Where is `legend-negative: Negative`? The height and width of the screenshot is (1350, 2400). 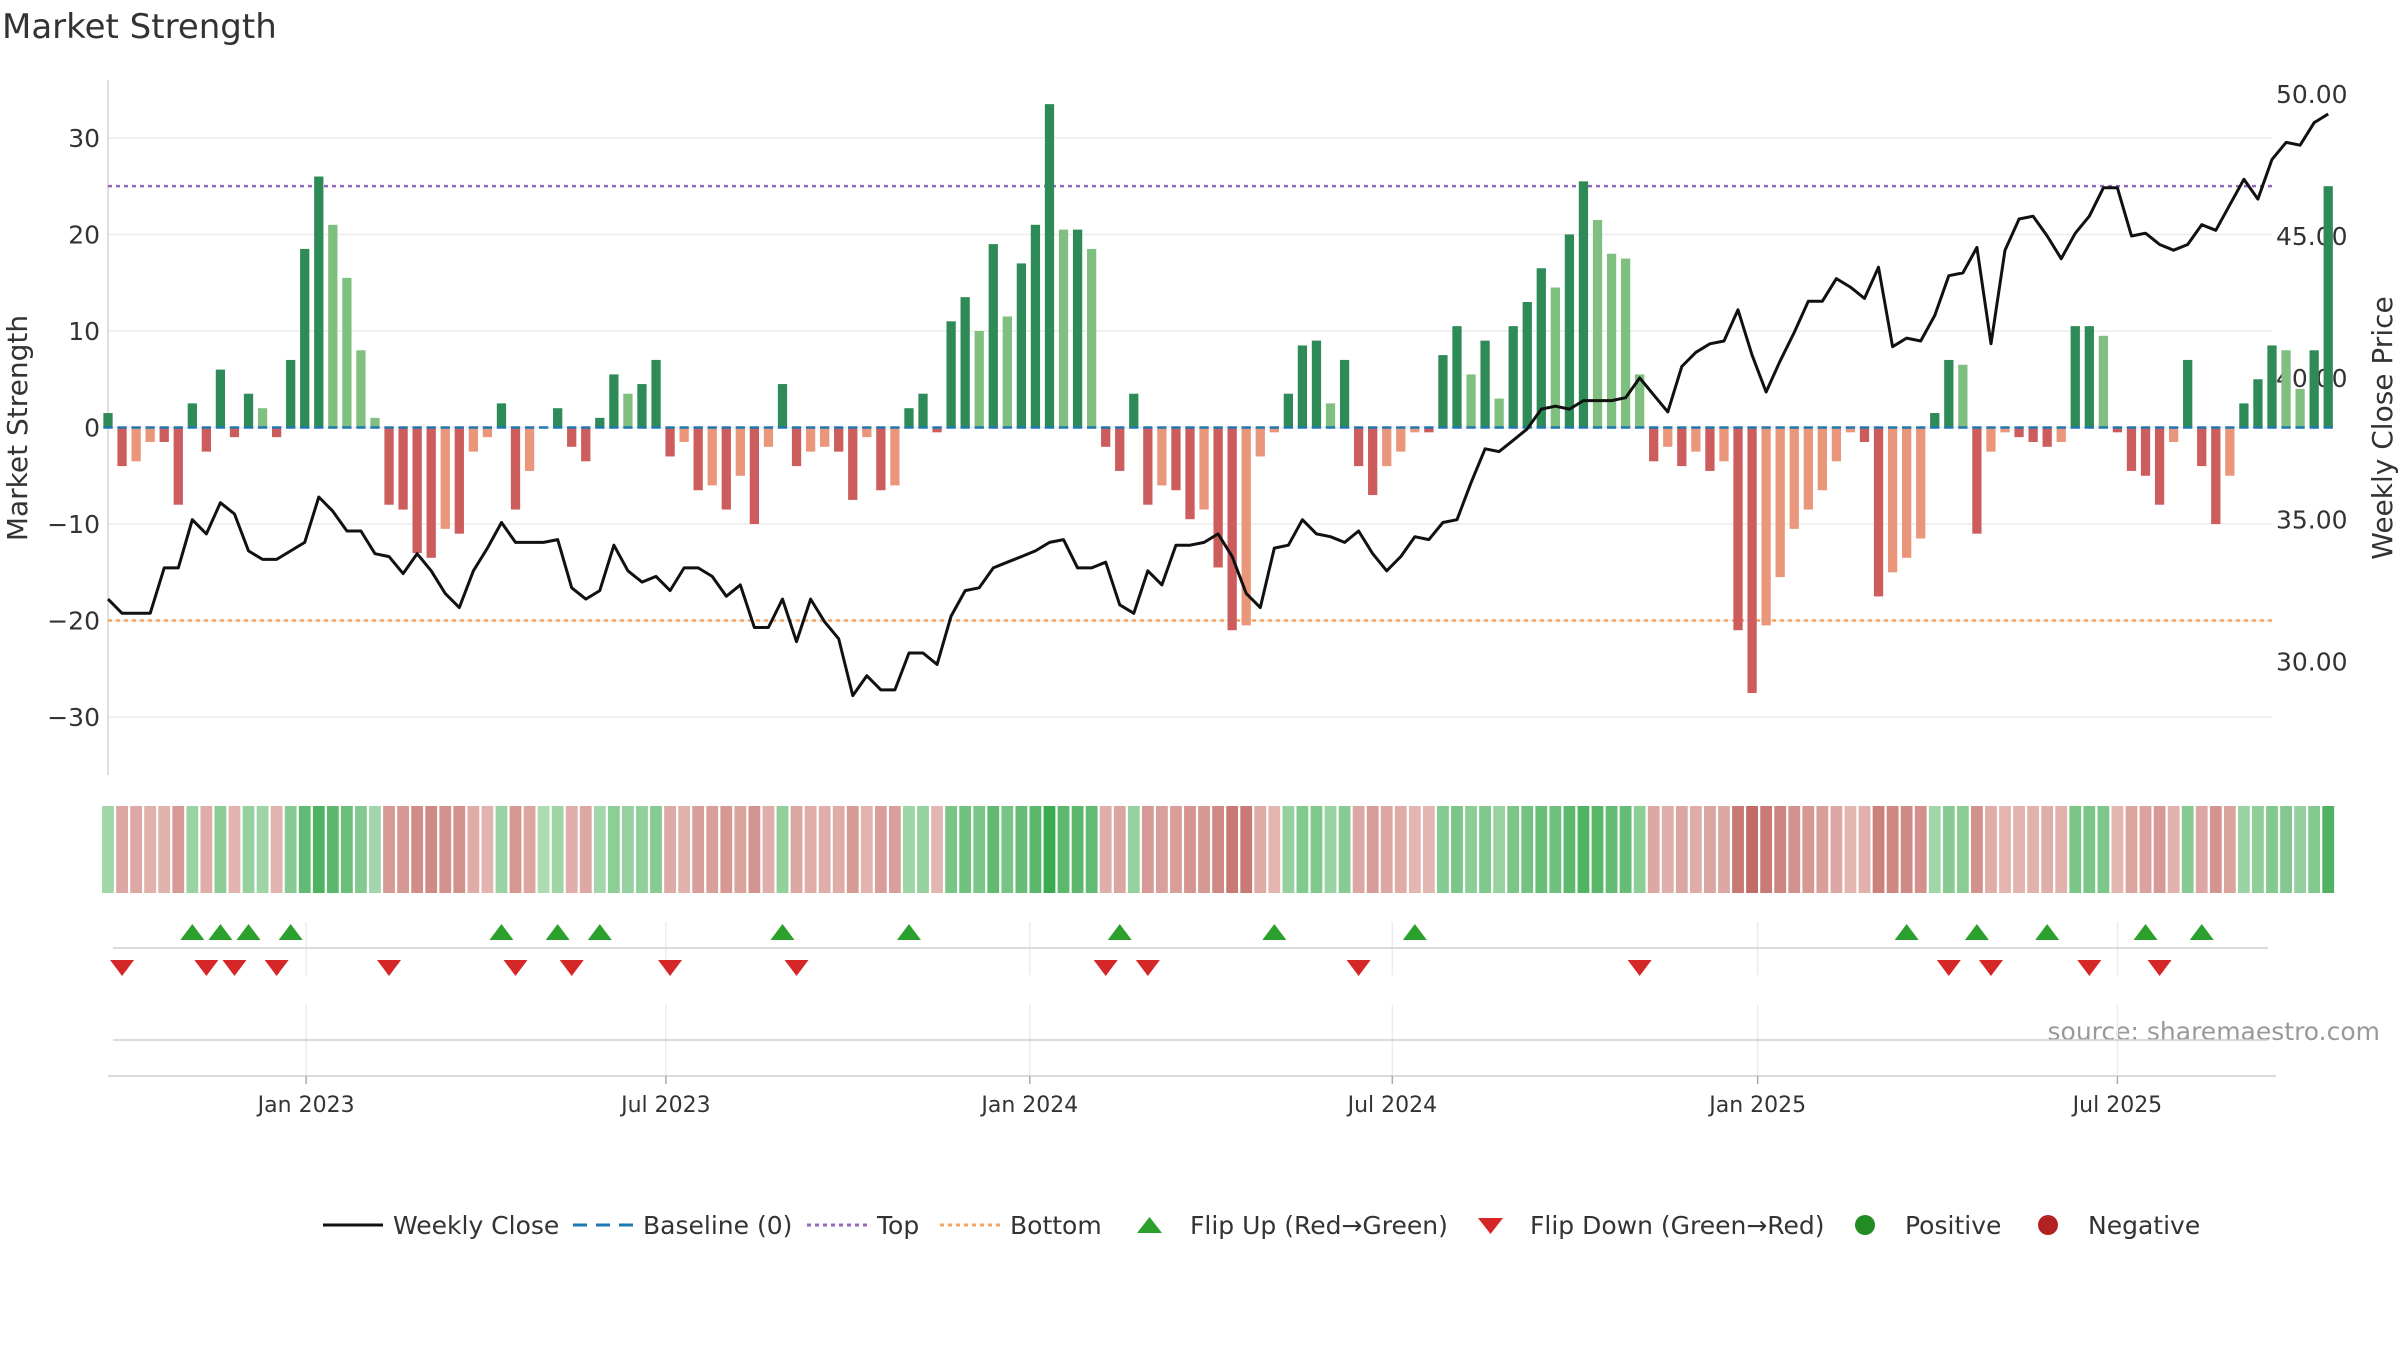
legend-negative: Negative is located at coordinates (2119, 1225).